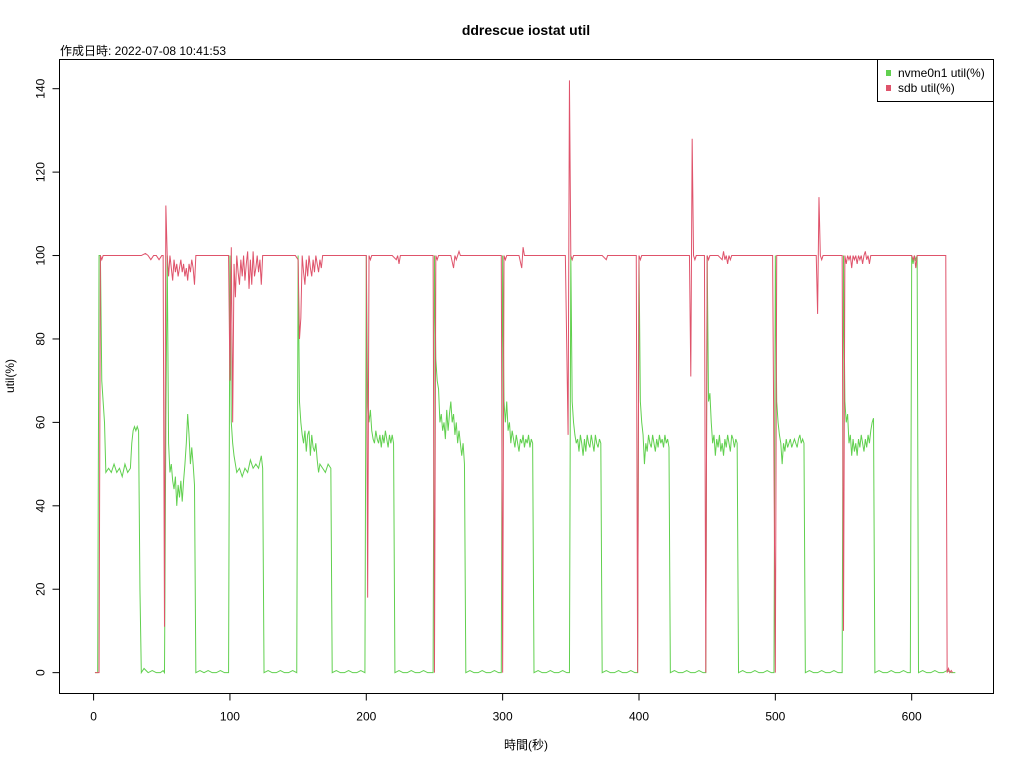 Image resolution: width=1024 pixels, height=768 pixels. I want to click on legend-label-nvme0n1: nvme0n1 util(%), so click(941, 73).